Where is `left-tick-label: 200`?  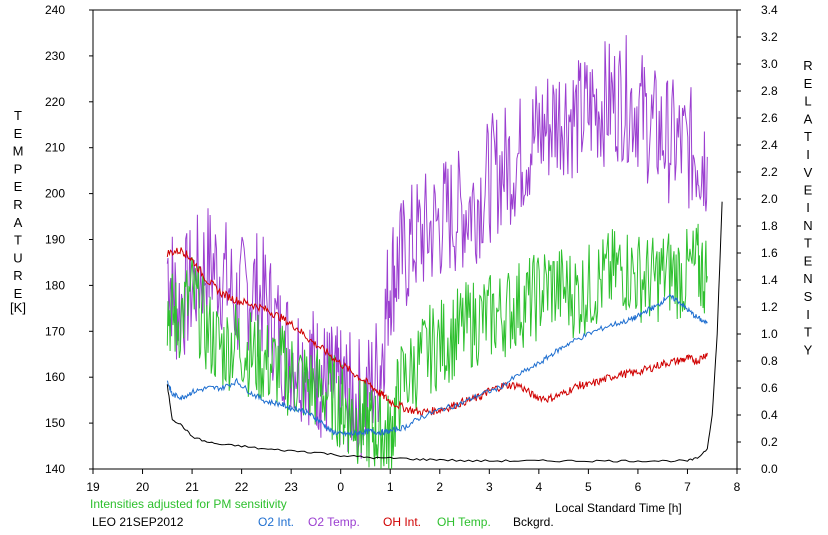 left-tick-label: 200 is located at coordinates (55, 194).